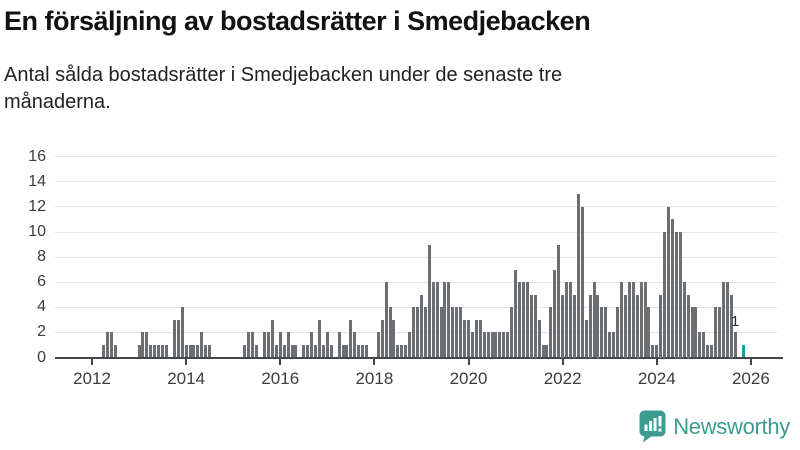 The image size is (800, 450). What do you see at coordinates (562, 378) in the screenshot?
I see `x-axis-label: 2022` at bounding box center [562, 378].